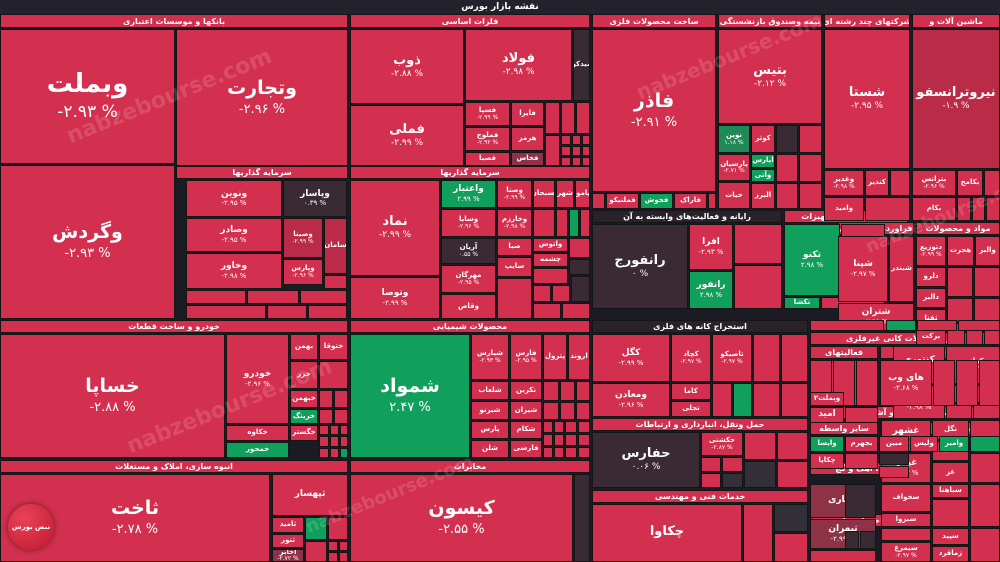  I want to click on tile-zob: ذوب -۲.۸۸ %, so click(407, 66).